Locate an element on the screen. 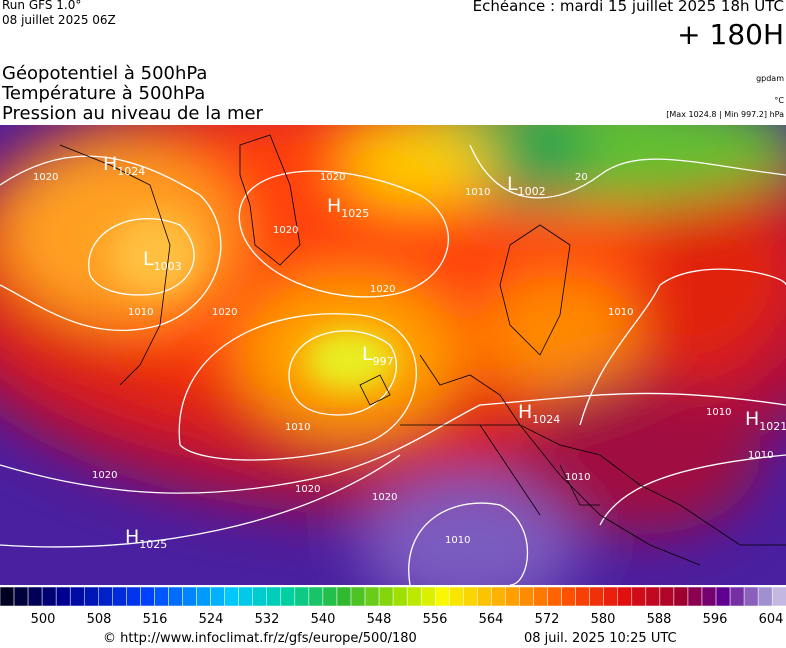 The height and width of the screenshot is (648, 786). scale-label: 540 is located at coordinates (323, 619).